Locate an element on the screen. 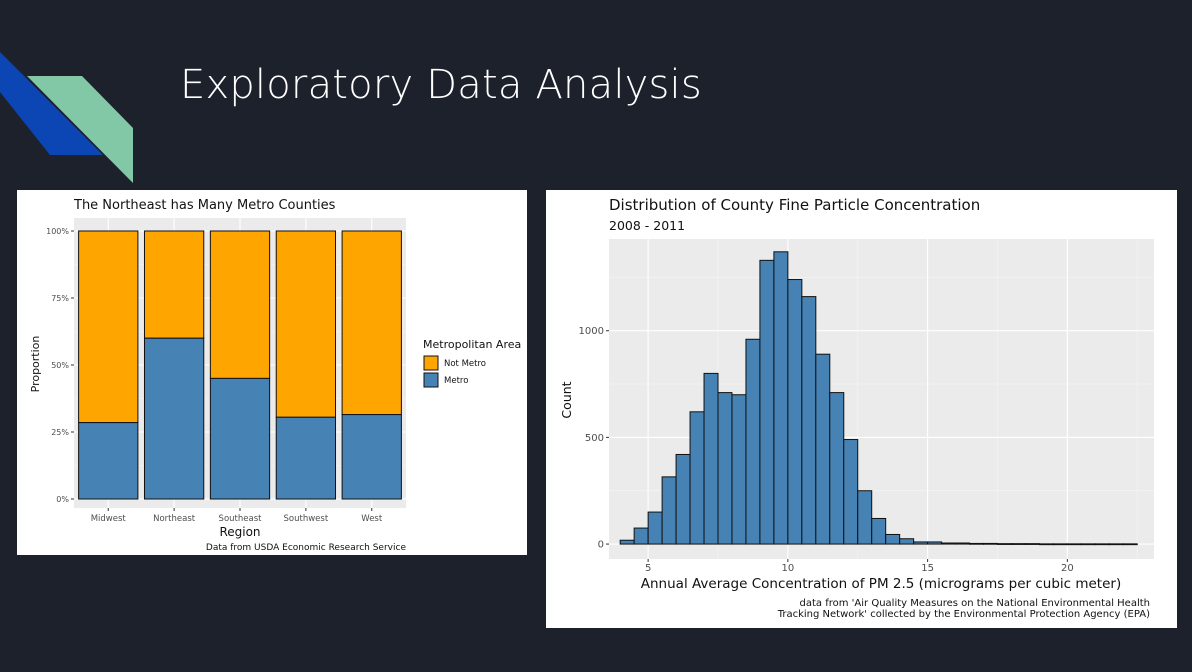 This screenshot has height=672, width=1192. y-tick-label: 500 is located at coordinates (594, 438).